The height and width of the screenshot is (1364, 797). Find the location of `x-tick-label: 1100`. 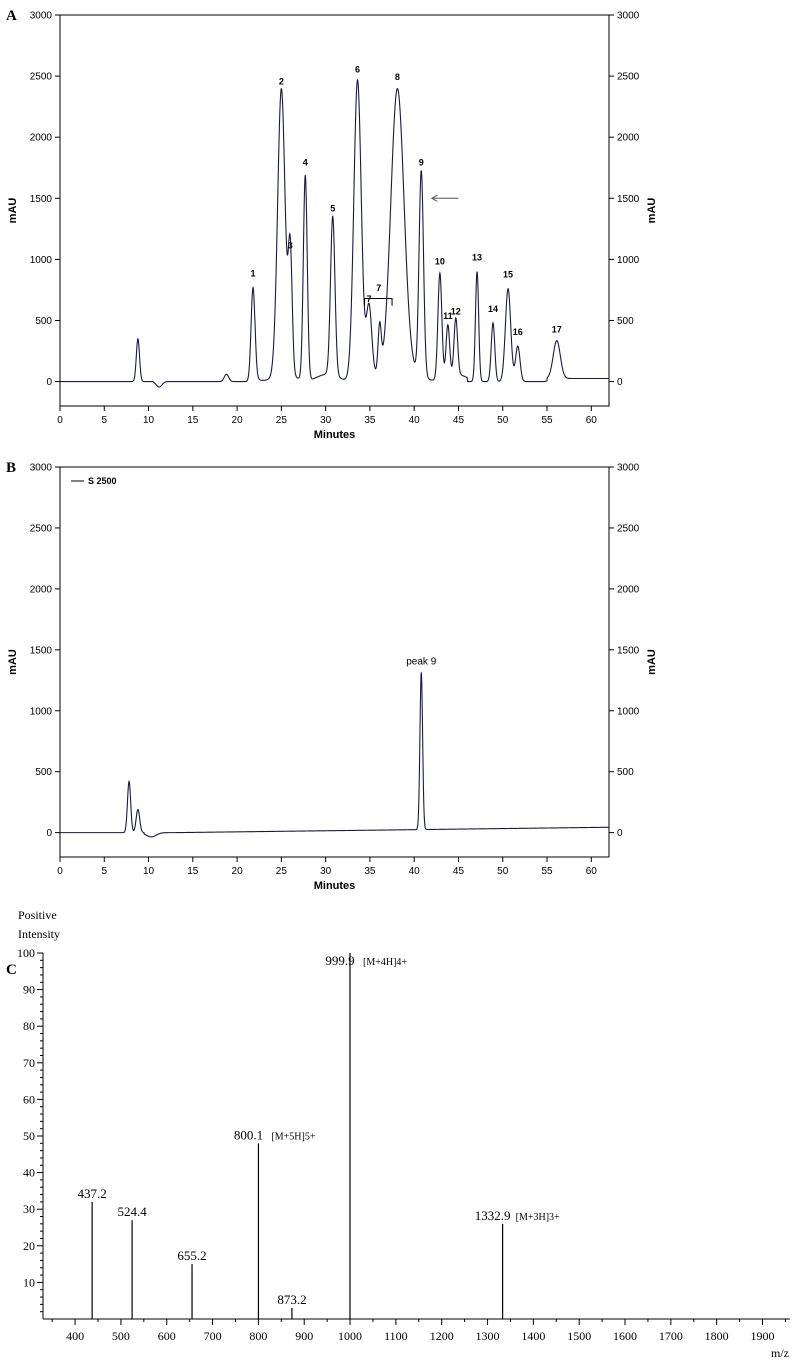

x-tick-label: 1100 is located at coordinates (396, 1336).